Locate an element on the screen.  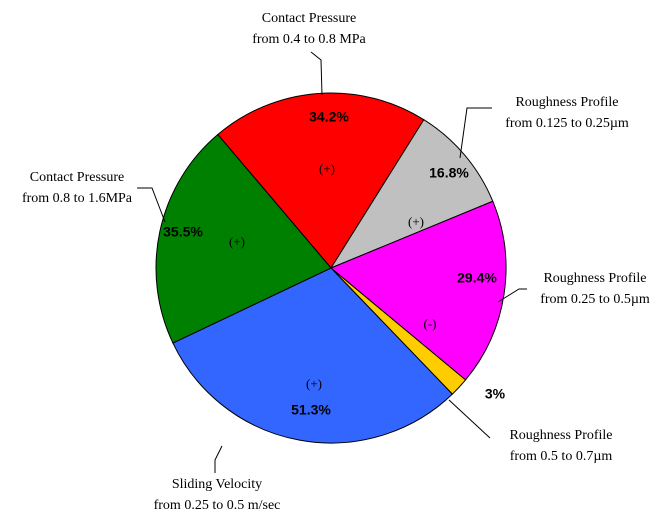
category-label: from 0.8 to 1.6MPa is located at coordinates (77, 198).